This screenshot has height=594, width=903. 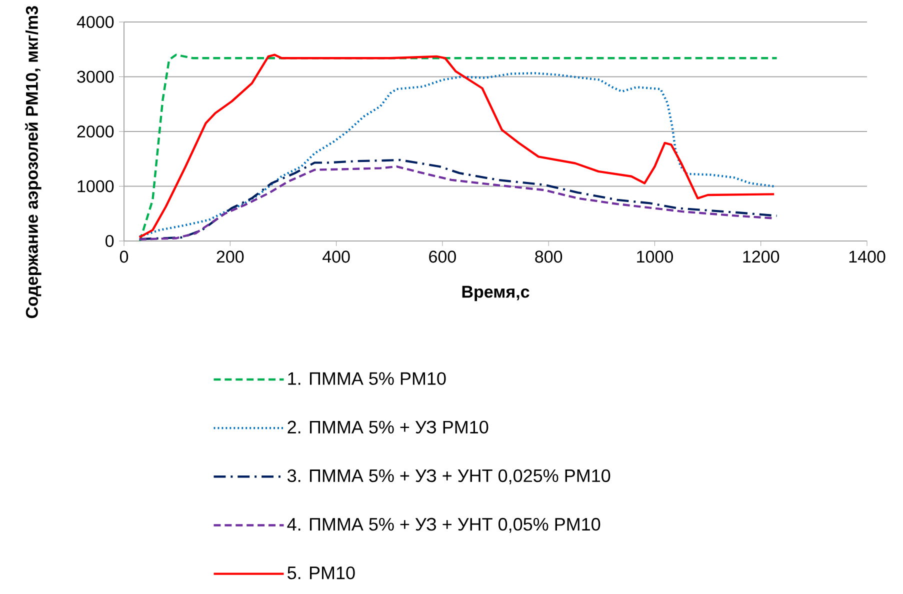 What do you see at coordinates (230, 256) in the screenshot?
I see `x-tick-label: 200` at bounding box center [230, 256].